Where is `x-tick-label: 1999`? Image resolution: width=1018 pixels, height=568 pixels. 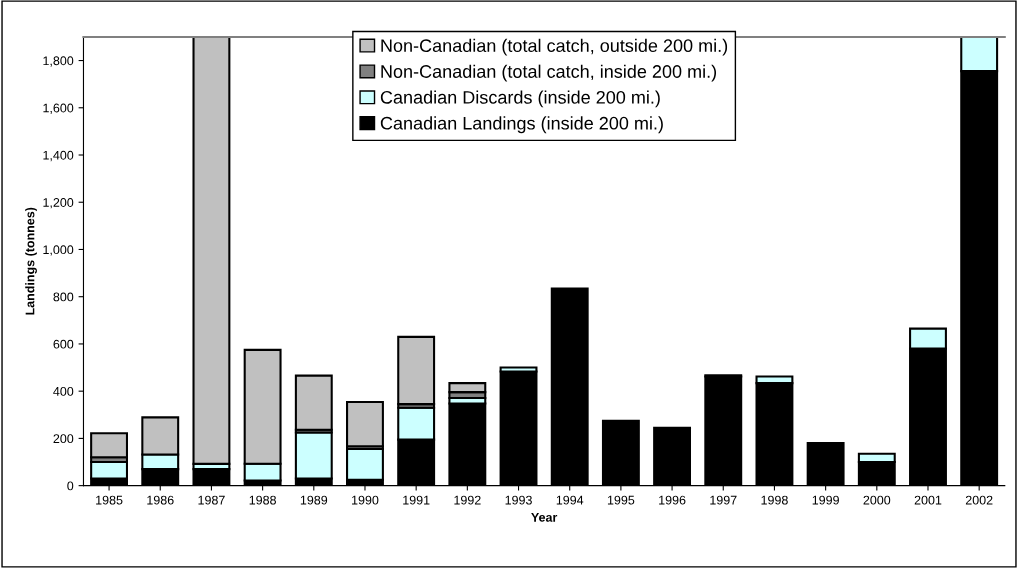 x-tick-label: 1999 is located at coordinates (825, 500).